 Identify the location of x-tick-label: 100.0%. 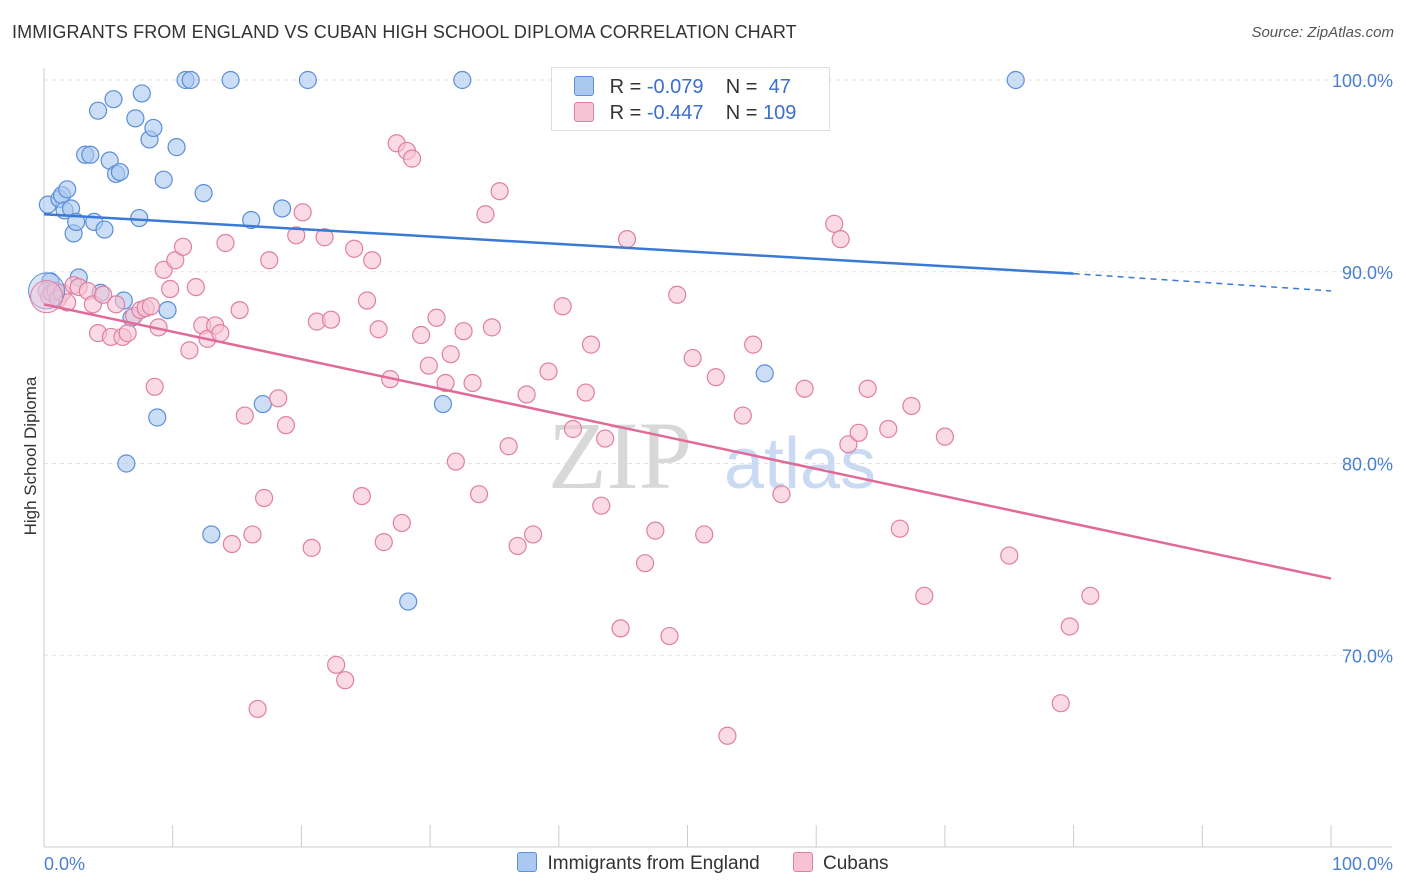
(1362, 864).